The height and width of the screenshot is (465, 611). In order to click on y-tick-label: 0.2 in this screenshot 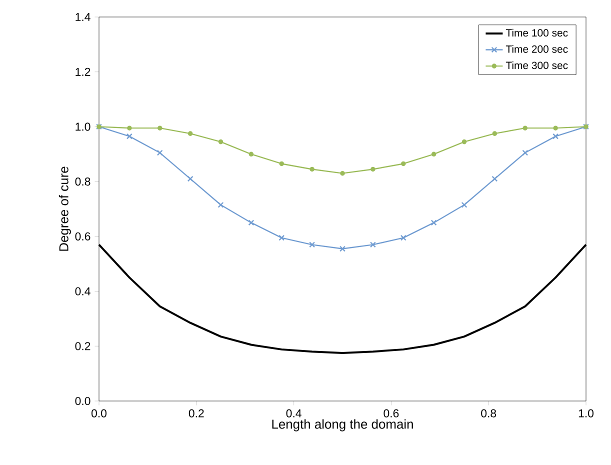, I will do `click(82, 346)`.